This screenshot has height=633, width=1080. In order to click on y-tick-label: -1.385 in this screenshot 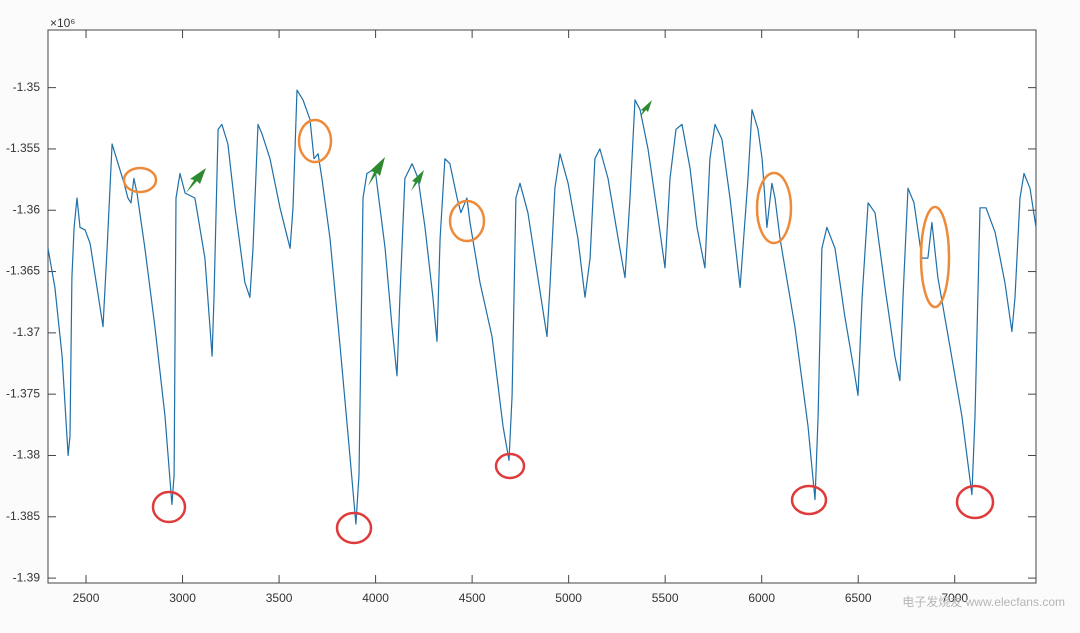, I will do `click(23, 516)`.